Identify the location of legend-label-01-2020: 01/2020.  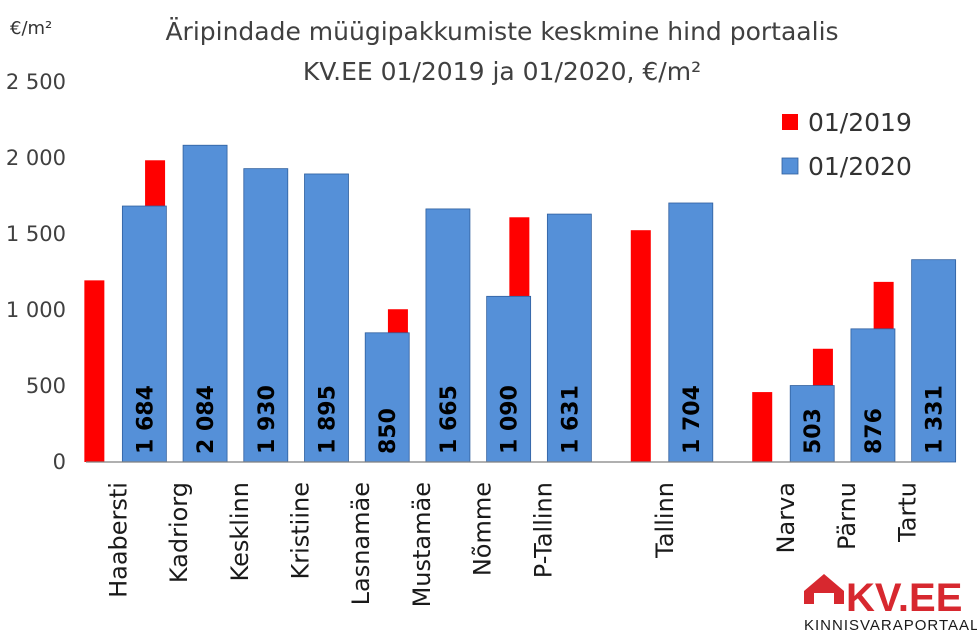
(860, 166).